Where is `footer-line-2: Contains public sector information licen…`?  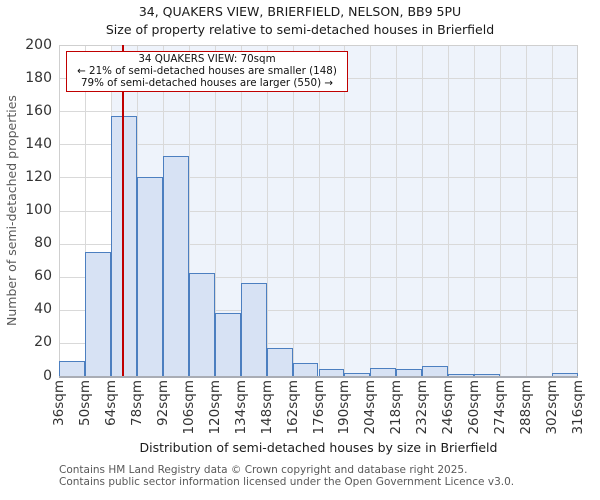
footer-line-2: Contains public sector information licen… is located at coordinates (287, 482).